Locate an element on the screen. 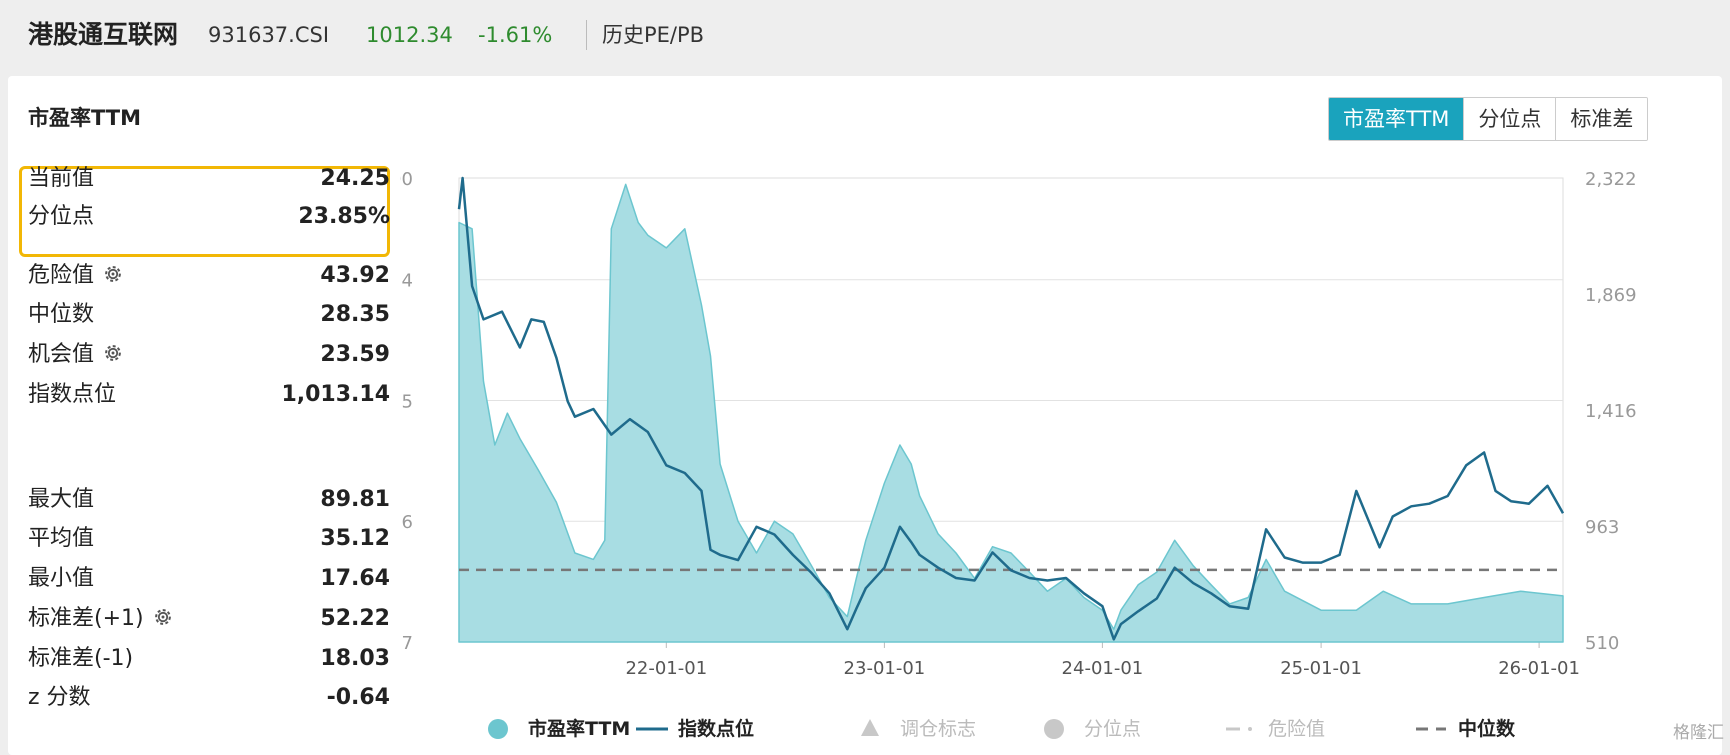 The height and width of the screenshot is (755, 1730). panel-title: 市盈率TTM is located at coordinates (85, 118).